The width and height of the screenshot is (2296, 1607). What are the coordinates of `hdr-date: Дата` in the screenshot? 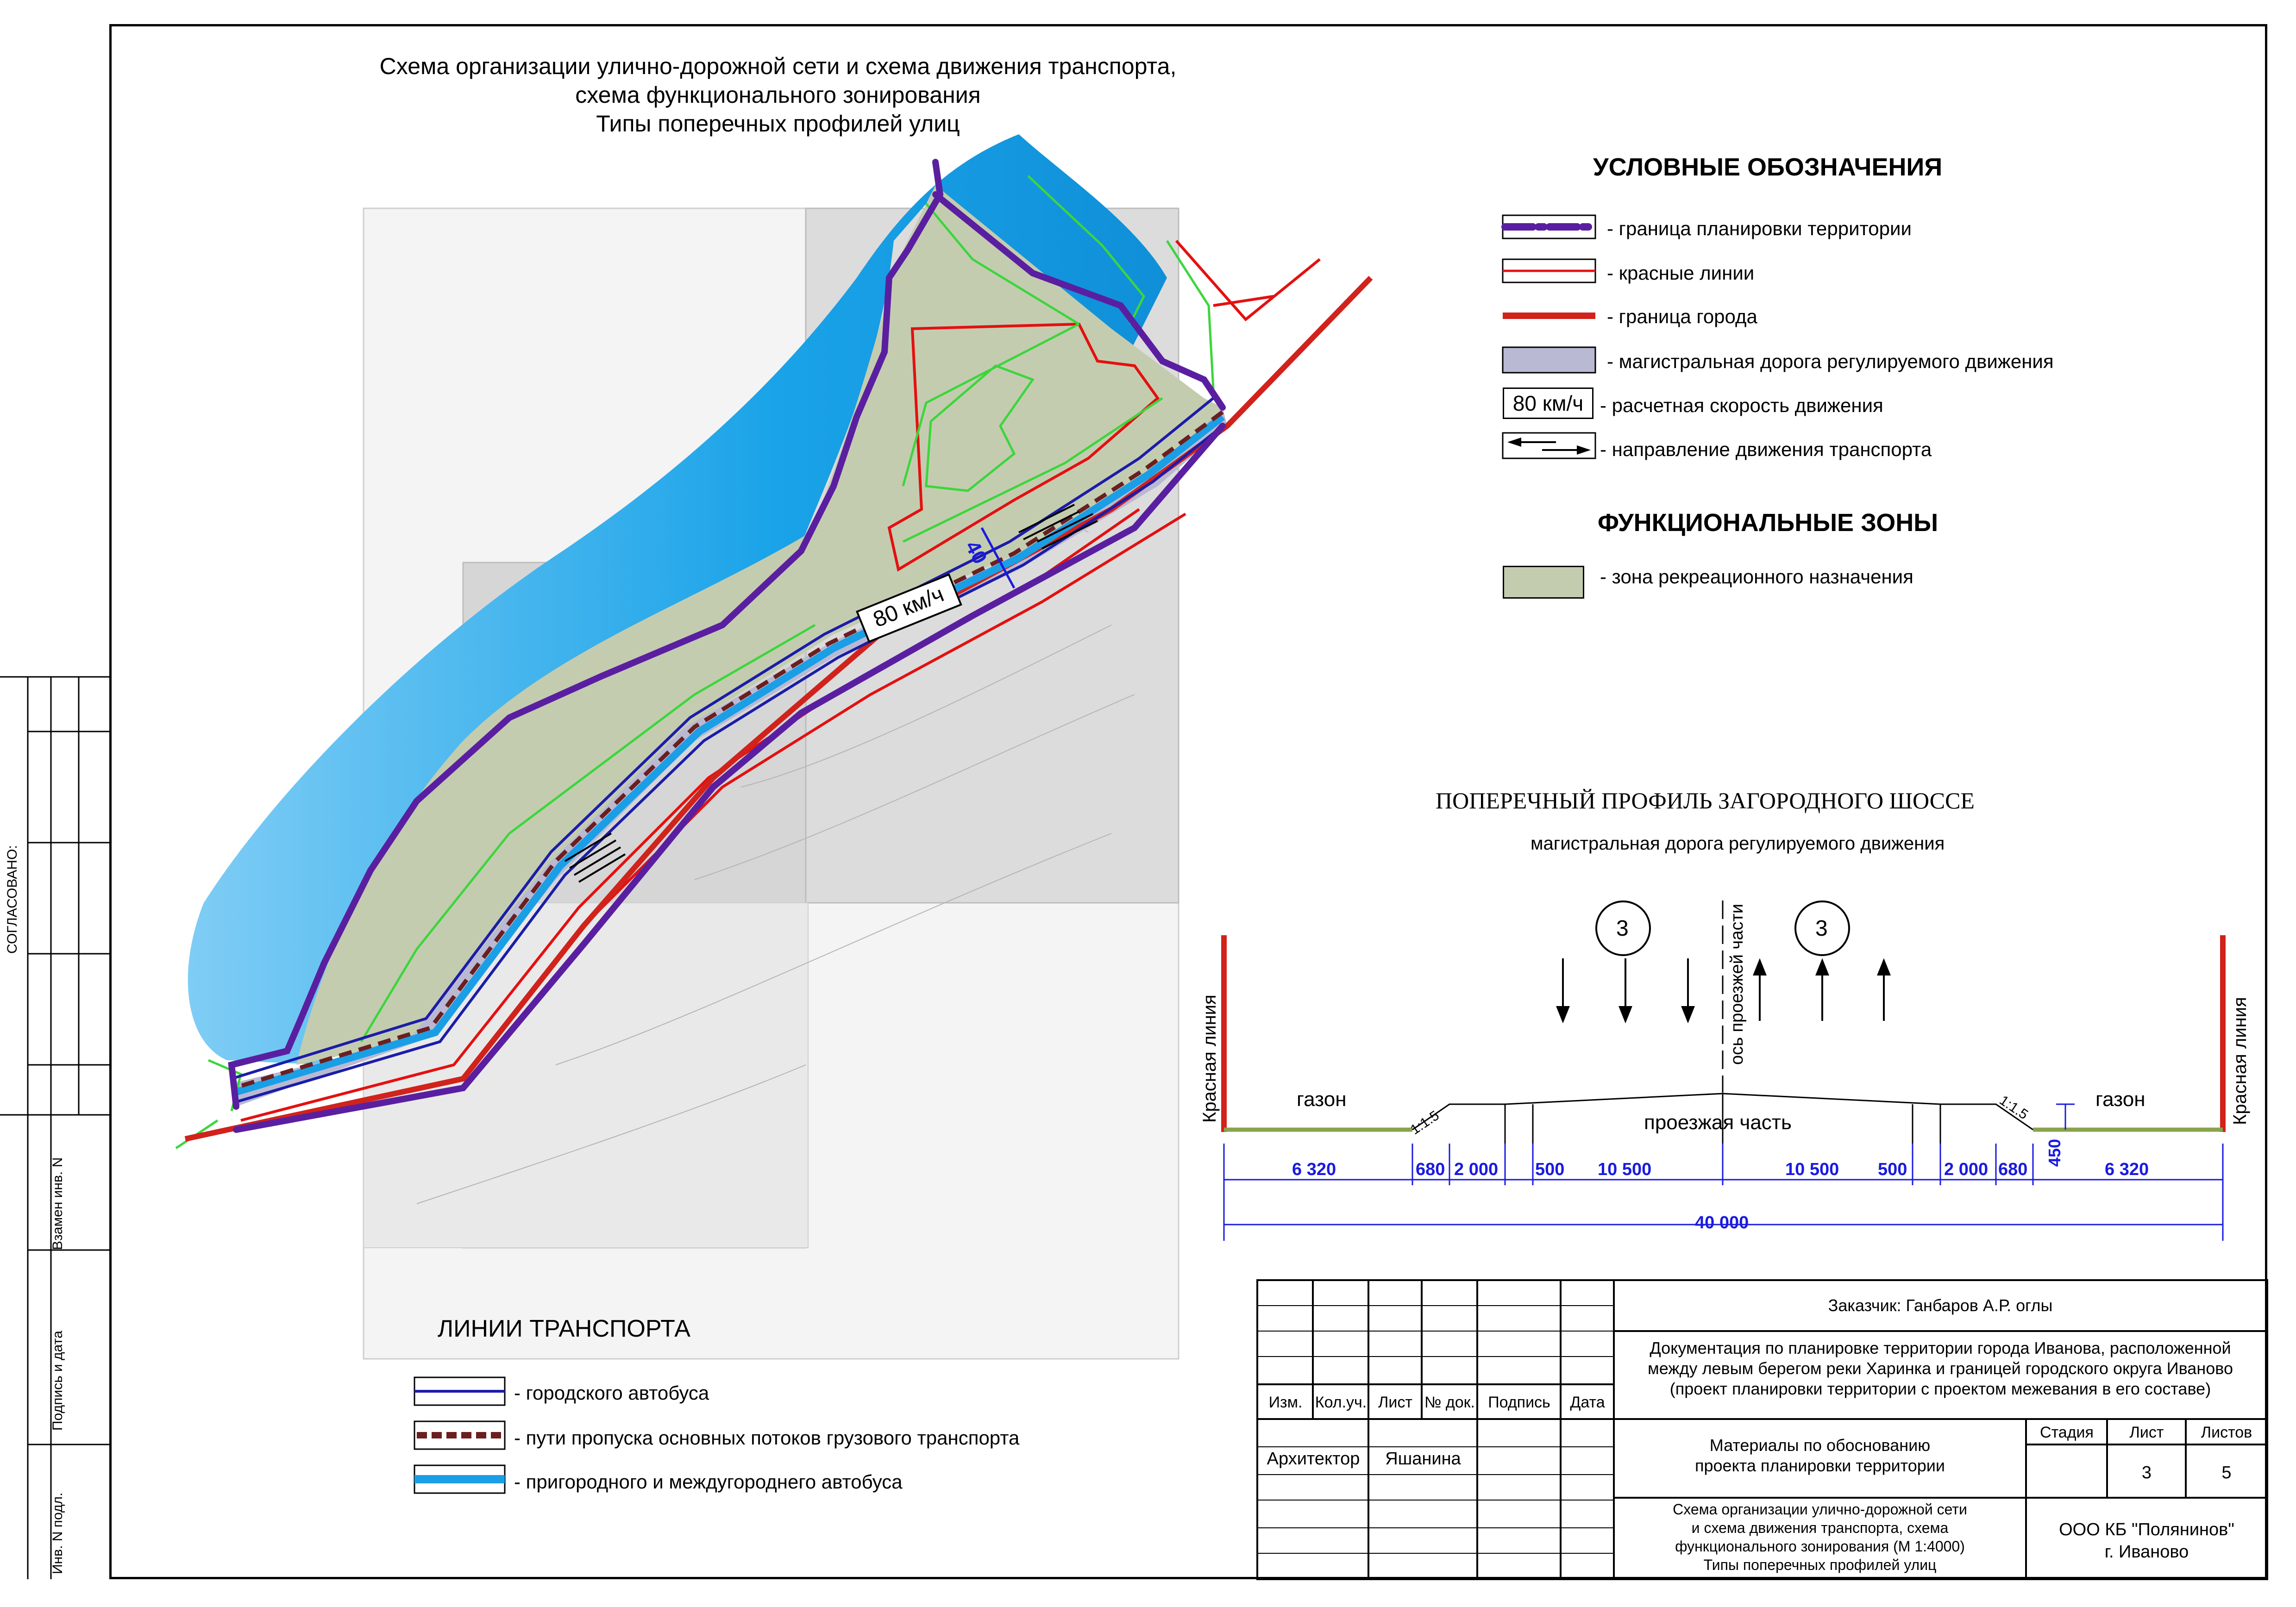 It's located at (1587, 1402).